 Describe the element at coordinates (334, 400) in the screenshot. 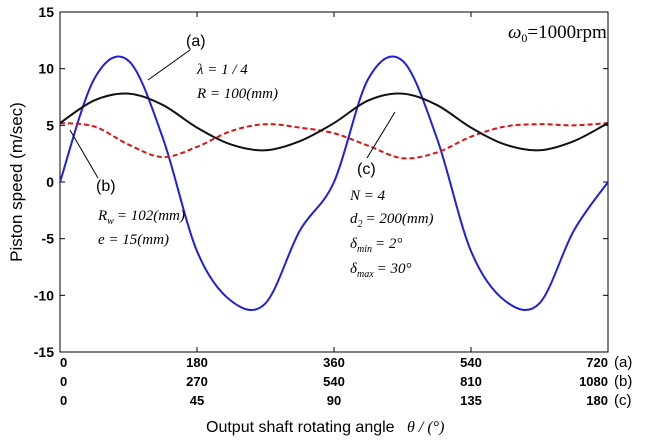

I see `x-tick-label: 90` at that location.